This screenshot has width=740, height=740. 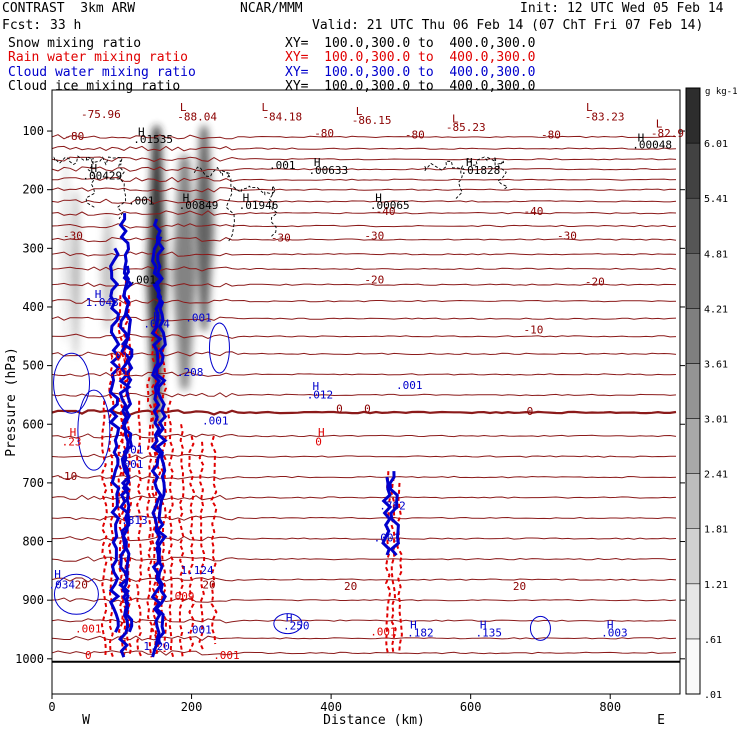 I want to click on y-tick-label-6: 700, so click(x=33, y=483).